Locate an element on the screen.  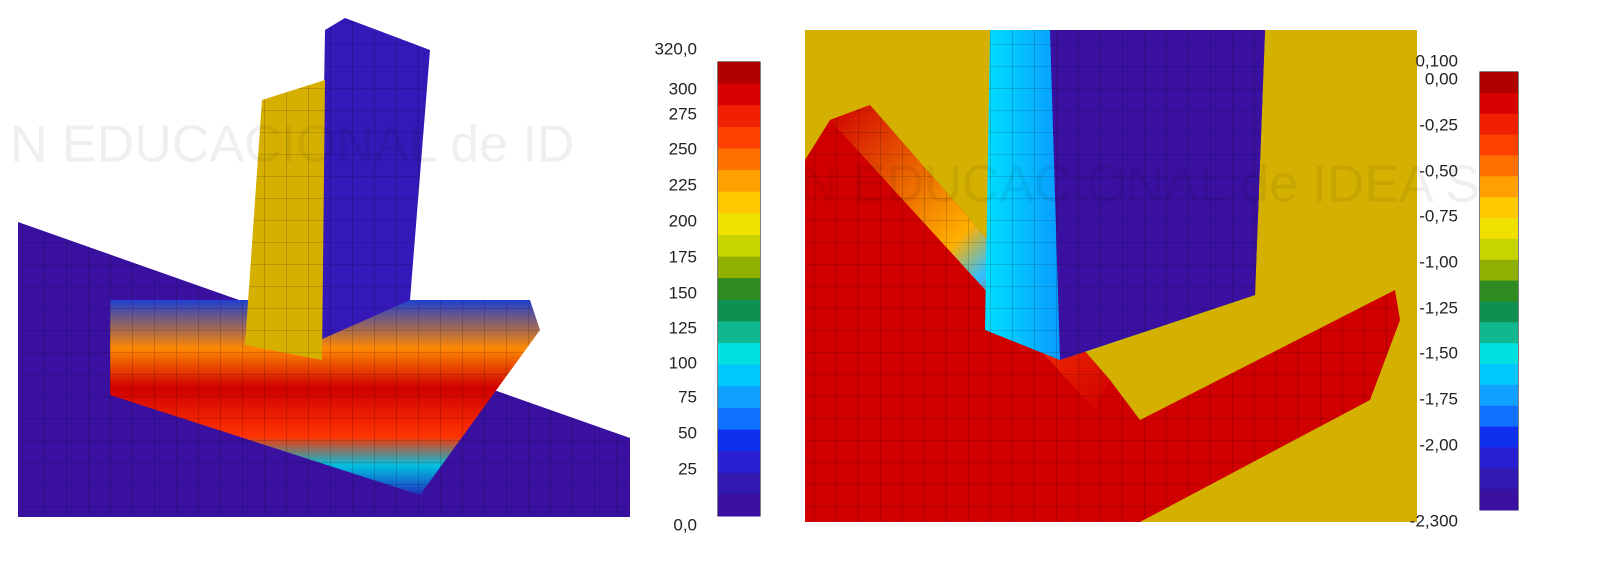
legend-label: 0,100 is located at coordinates (1436, 60).